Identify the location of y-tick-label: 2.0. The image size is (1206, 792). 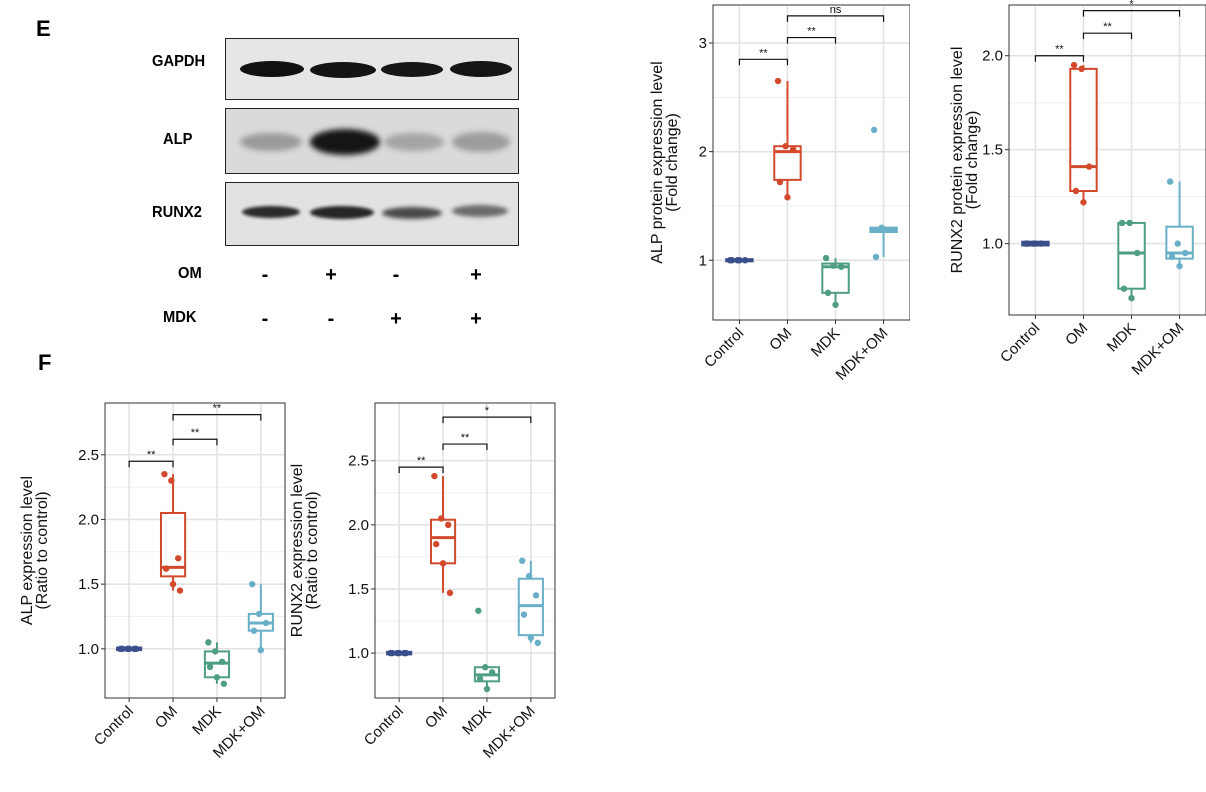
(358, 525).